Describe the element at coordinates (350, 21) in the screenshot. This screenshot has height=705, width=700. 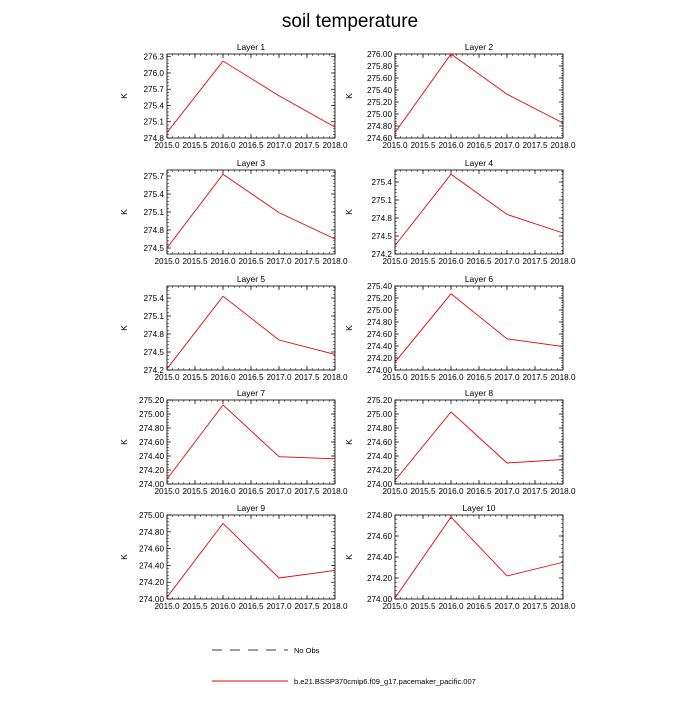
I see `figure-title: soil temperature` at that location.